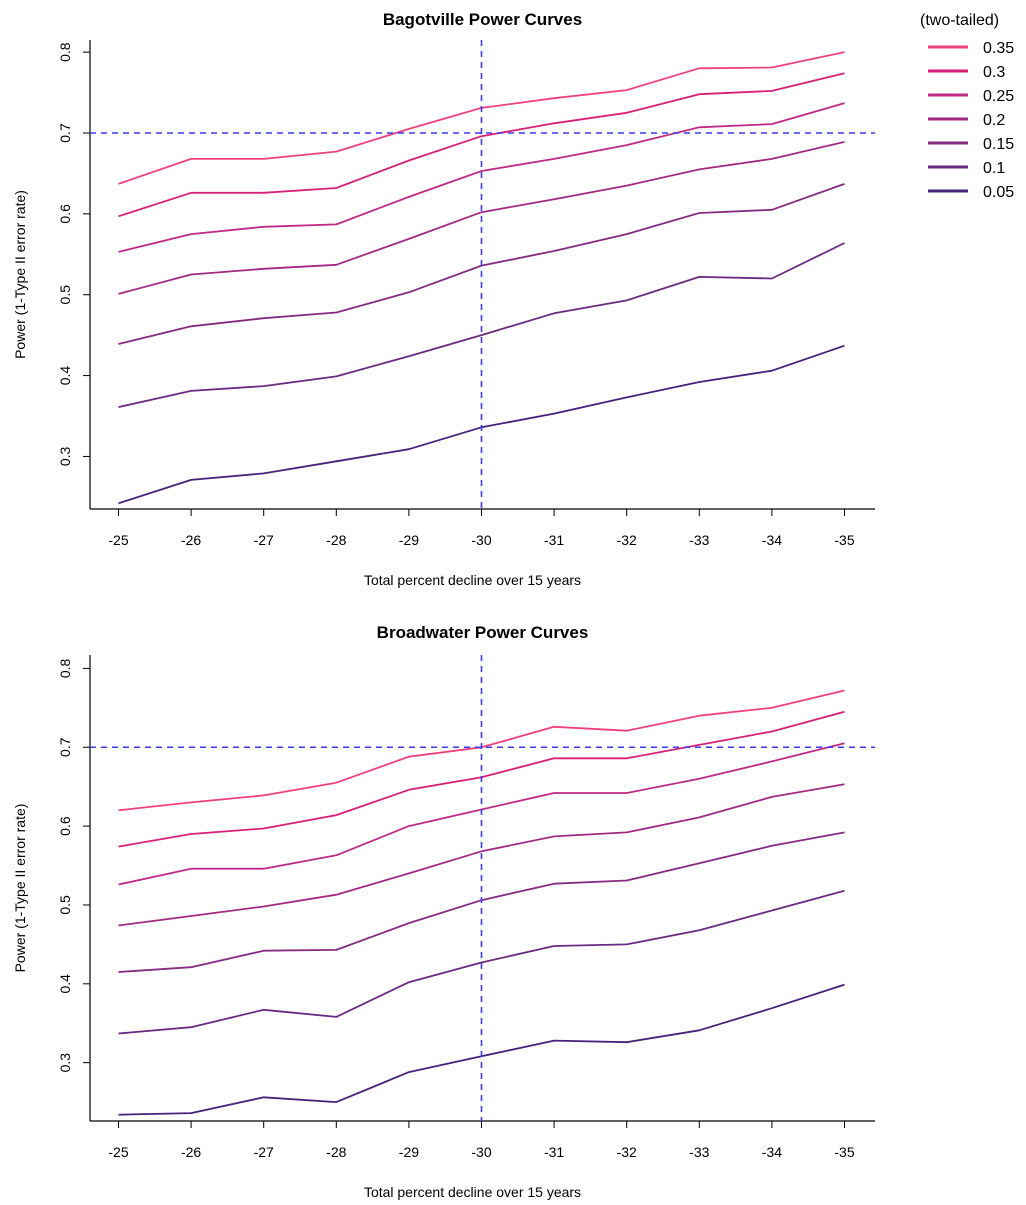 The width and height of the screenshot is (1026, 1205). Describe the element at coordinates (967, 106) in the screenshot. I see `legend: (two-tailed) 0.35 0.3 0.25 0.2 0.15 0.1 0.05` at that location.